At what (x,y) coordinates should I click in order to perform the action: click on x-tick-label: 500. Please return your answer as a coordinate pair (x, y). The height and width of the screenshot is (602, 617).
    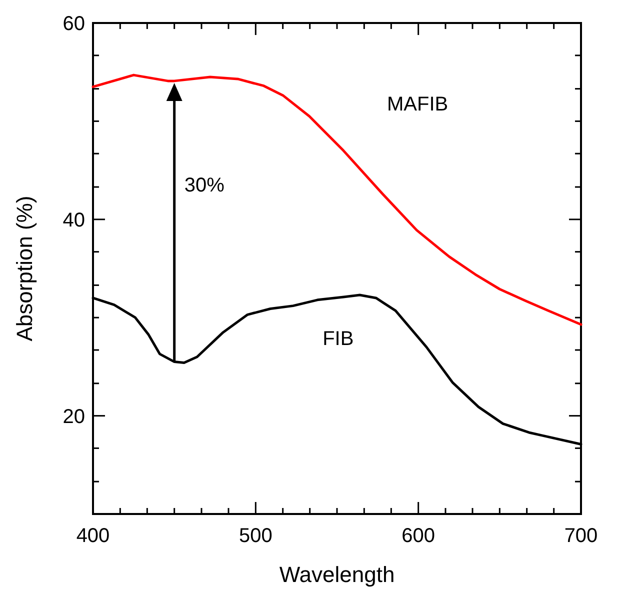
    Looking at the image, I should click on (255, 536).